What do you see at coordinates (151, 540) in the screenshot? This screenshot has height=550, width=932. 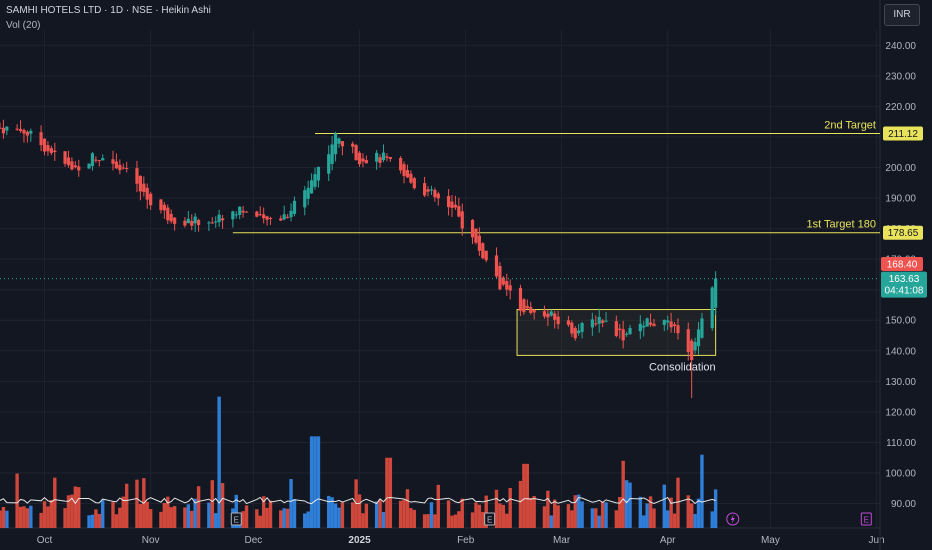 I see `x-tick-label: Nov` at bounding box center [151, 540].